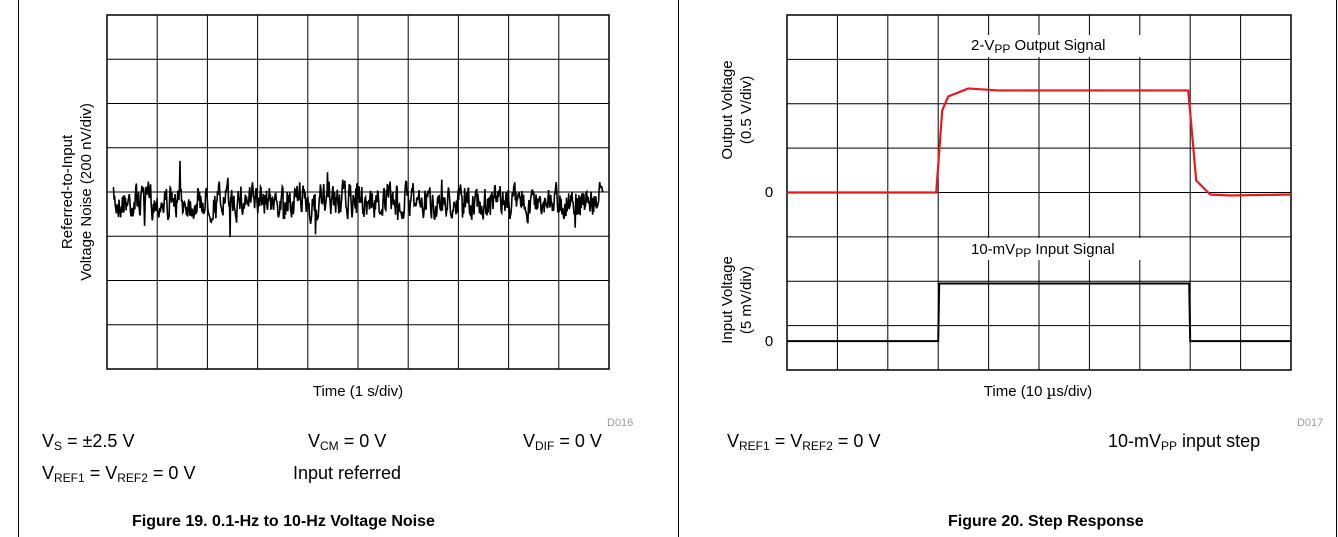 This screenshot has width=1338, height=537. Describe the element at coordinates (727, 300) in the screenshot. I see `in-ylabel-1: Input Voltage` at that location.